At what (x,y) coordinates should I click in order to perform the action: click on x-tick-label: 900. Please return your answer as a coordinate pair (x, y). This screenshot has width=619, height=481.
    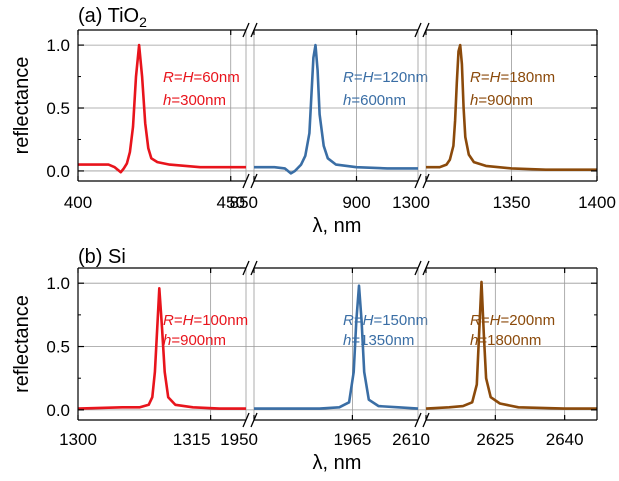
    Looking at the image, I should click on (356, 202).